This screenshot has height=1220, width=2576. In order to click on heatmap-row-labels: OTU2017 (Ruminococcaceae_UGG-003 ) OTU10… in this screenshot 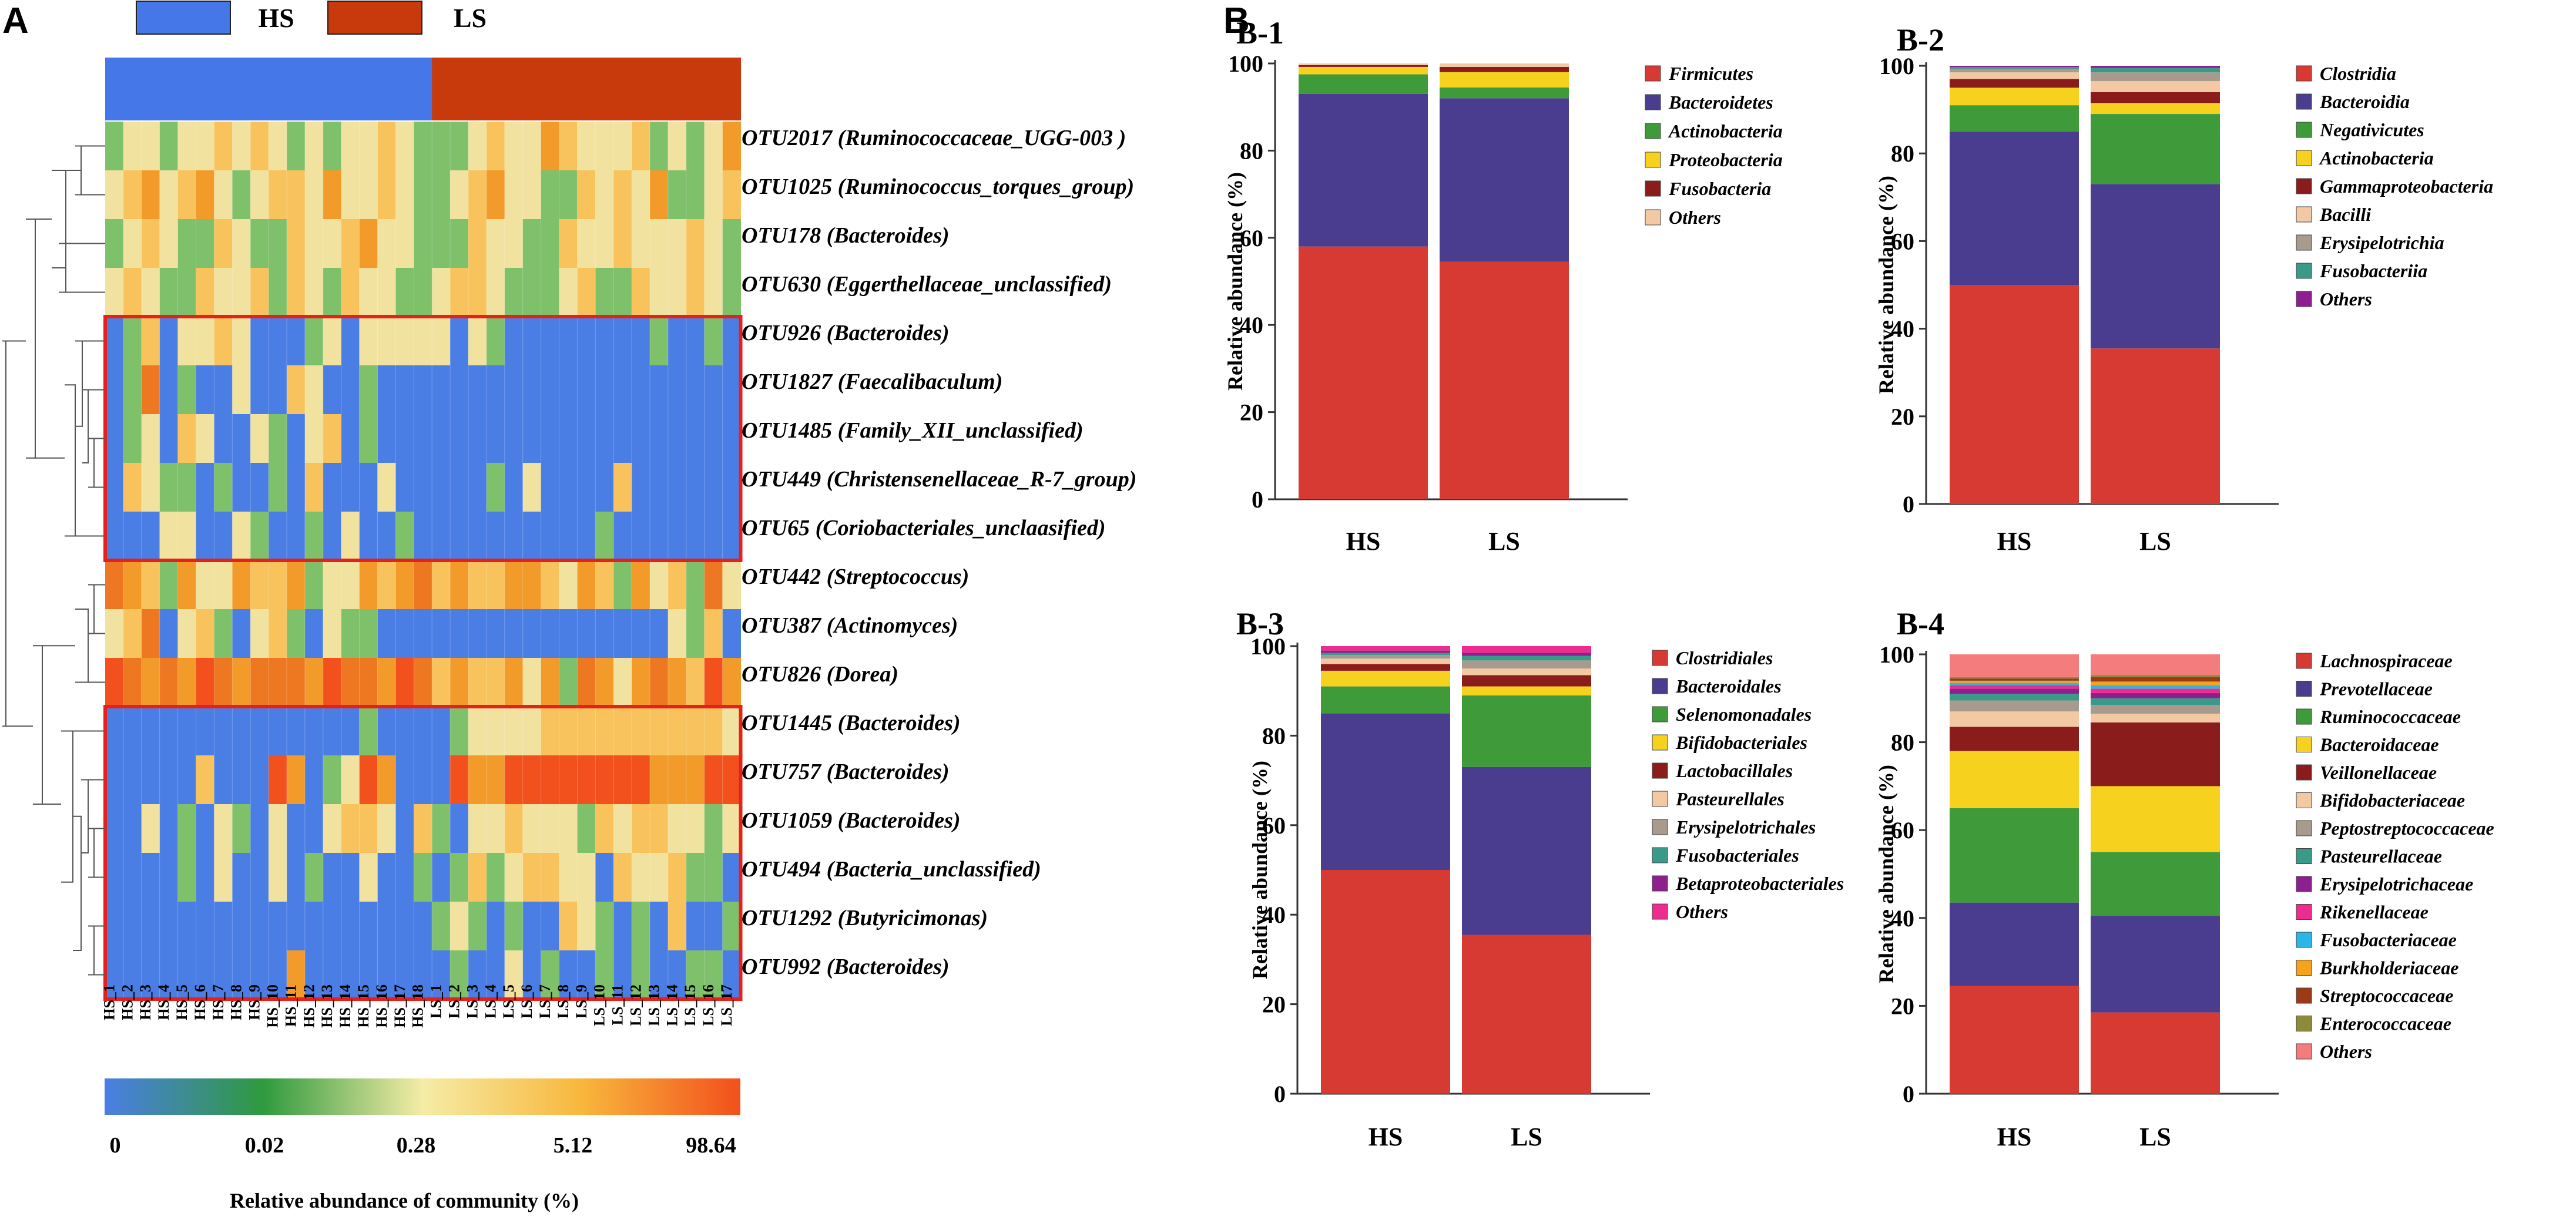, I will do `click(939, 552)`.